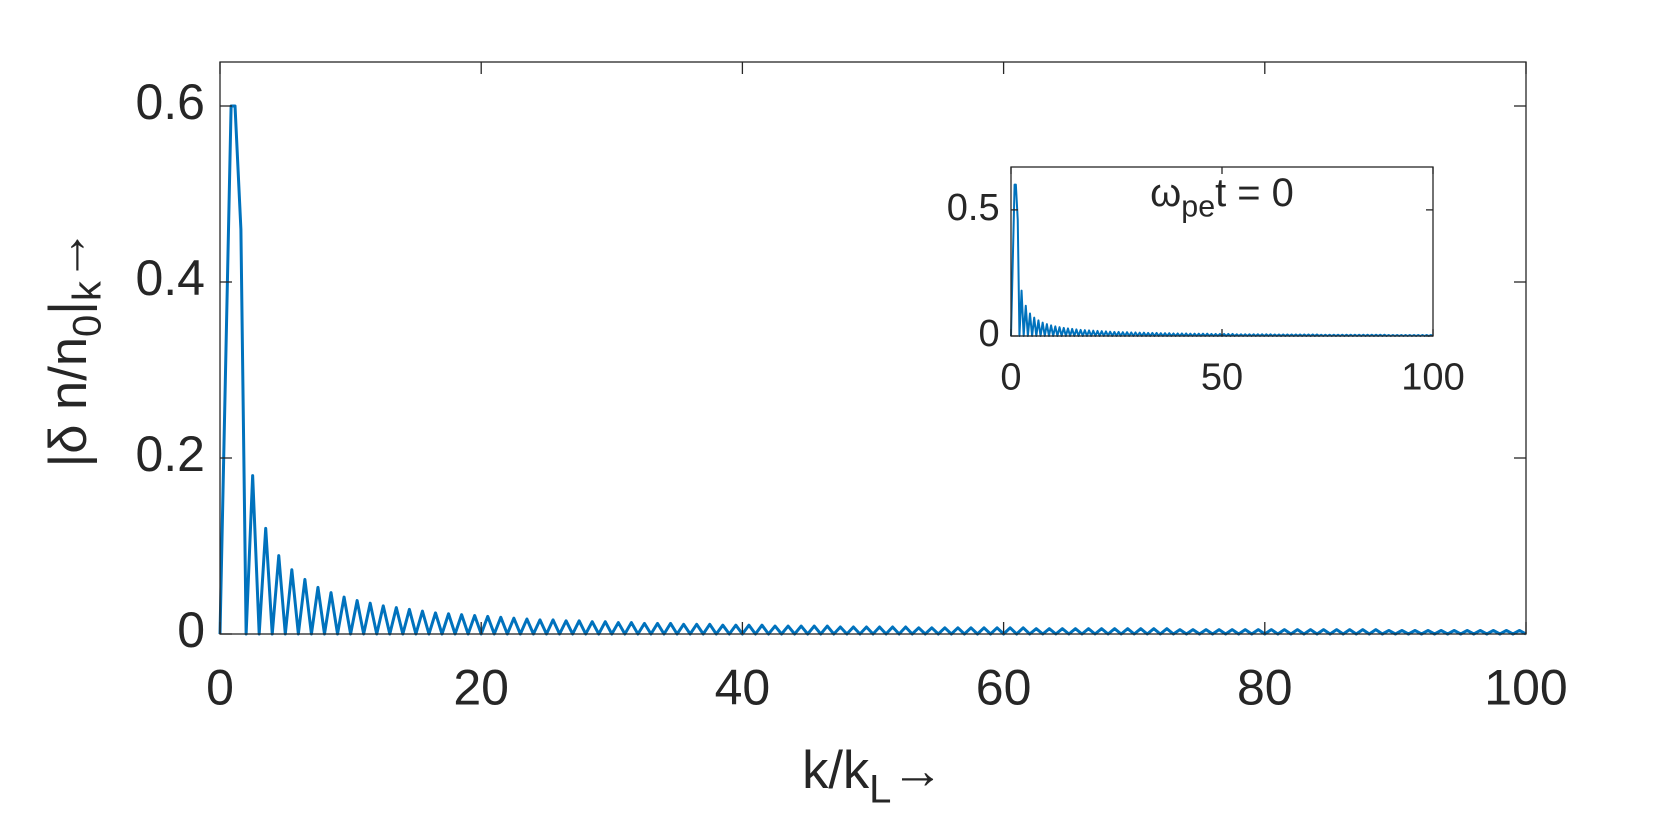 The height and width of the screenshot is (830, 1661). What do you see at coordinates (481, 688) in the screenshot?
I see `x-tick-label: 20` at bounding box center [481, 688].